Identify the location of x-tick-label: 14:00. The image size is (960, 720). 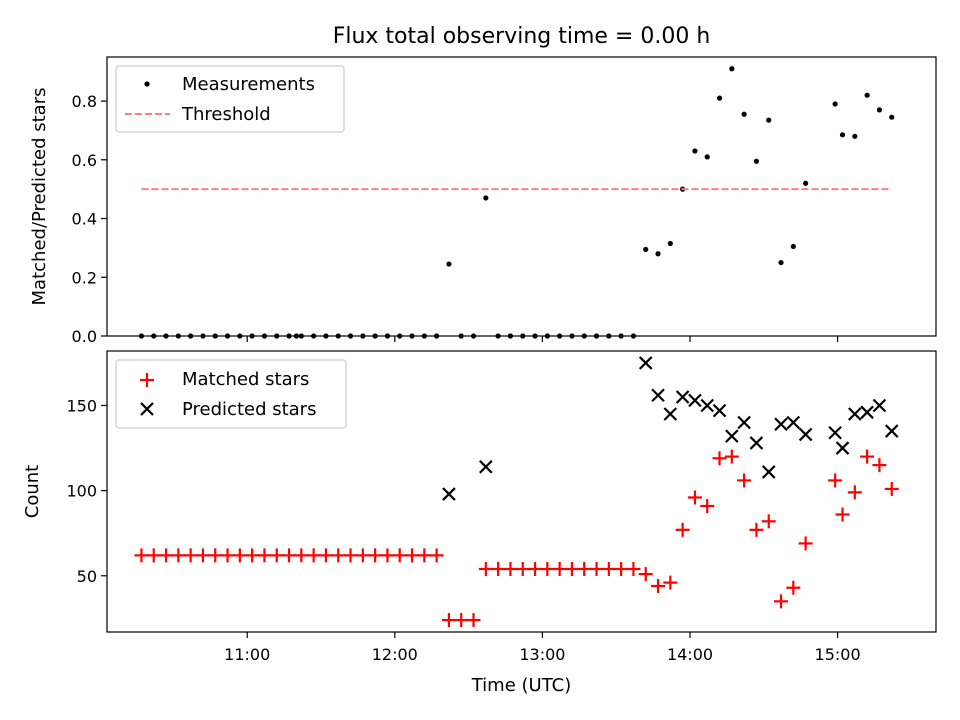
(690, 654).